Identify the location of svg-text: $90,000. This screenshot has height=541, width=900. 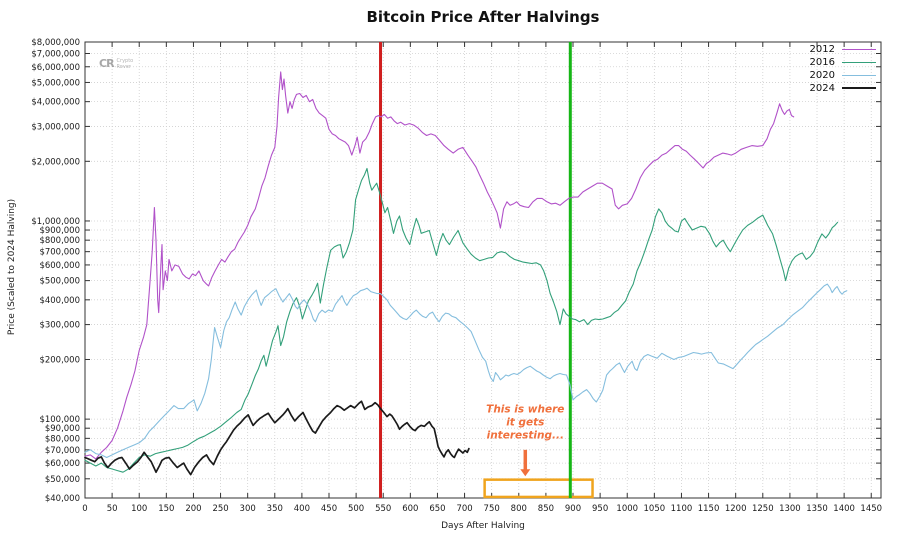
(62, 429).